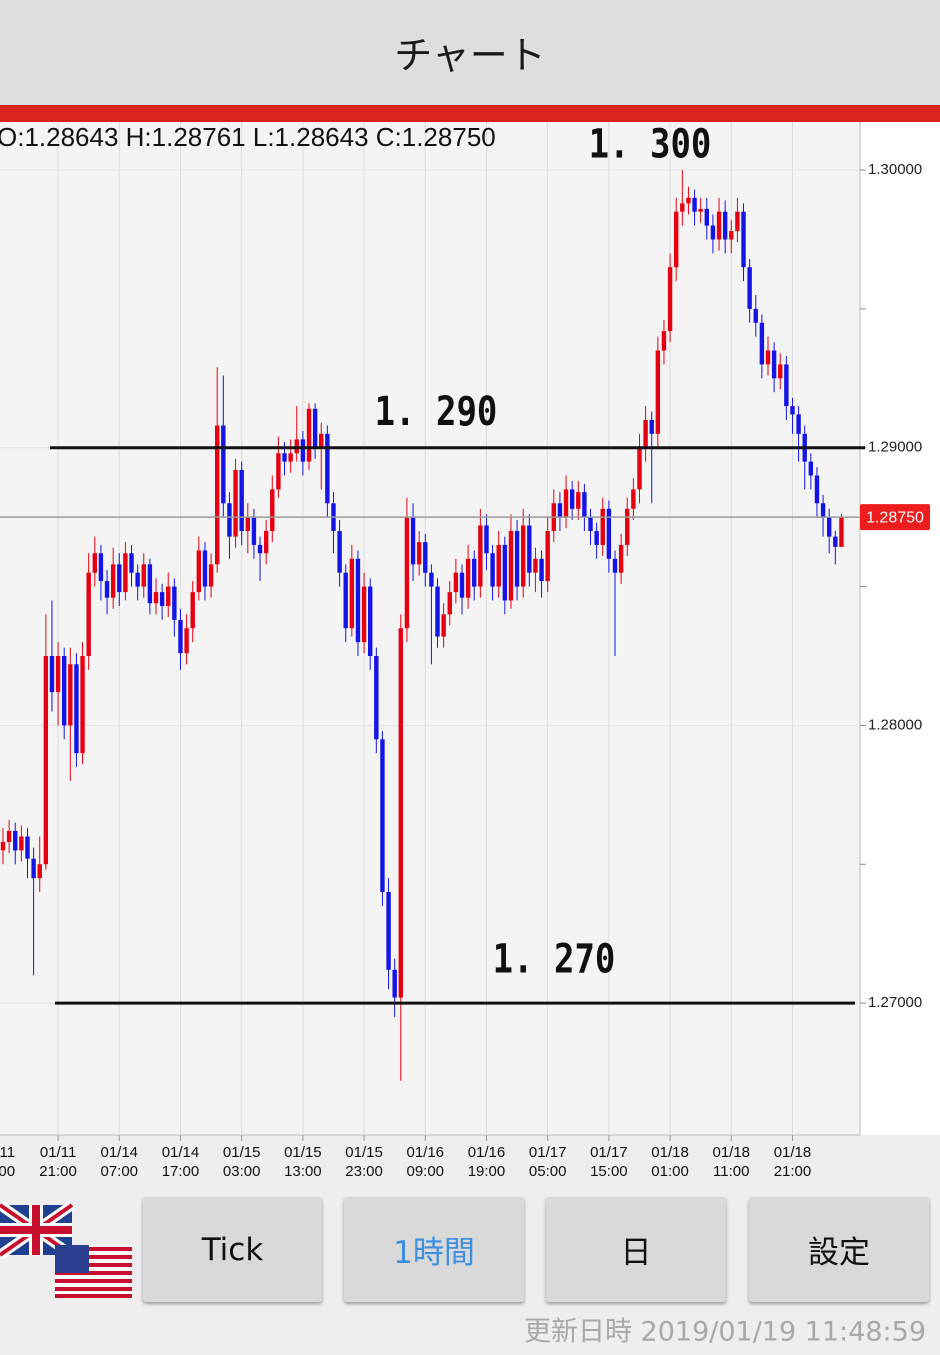  What do you see at coordinates (37, 1230) in the screenshot?
I see `uk-flag` at bounding box center [37, 1230].